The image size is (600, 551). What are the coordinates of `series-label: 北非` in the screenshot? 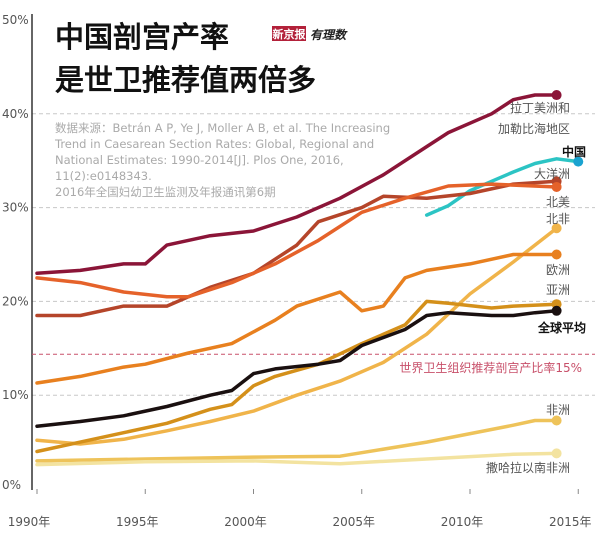 It's located at (558, 219).